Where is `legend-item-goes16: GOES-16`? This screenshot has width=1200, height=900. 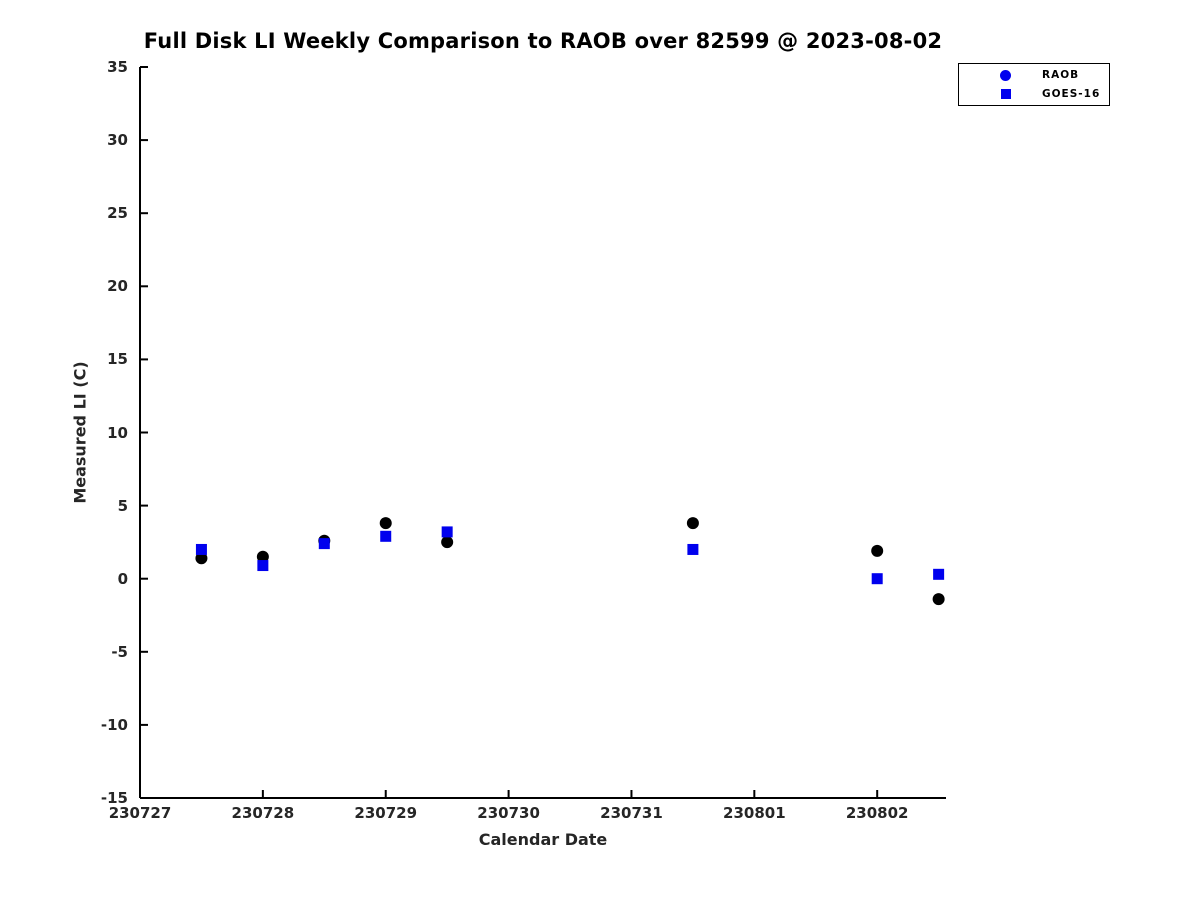 legend-item-goes16: GOES-16 is located at coordinates (1034, 94).